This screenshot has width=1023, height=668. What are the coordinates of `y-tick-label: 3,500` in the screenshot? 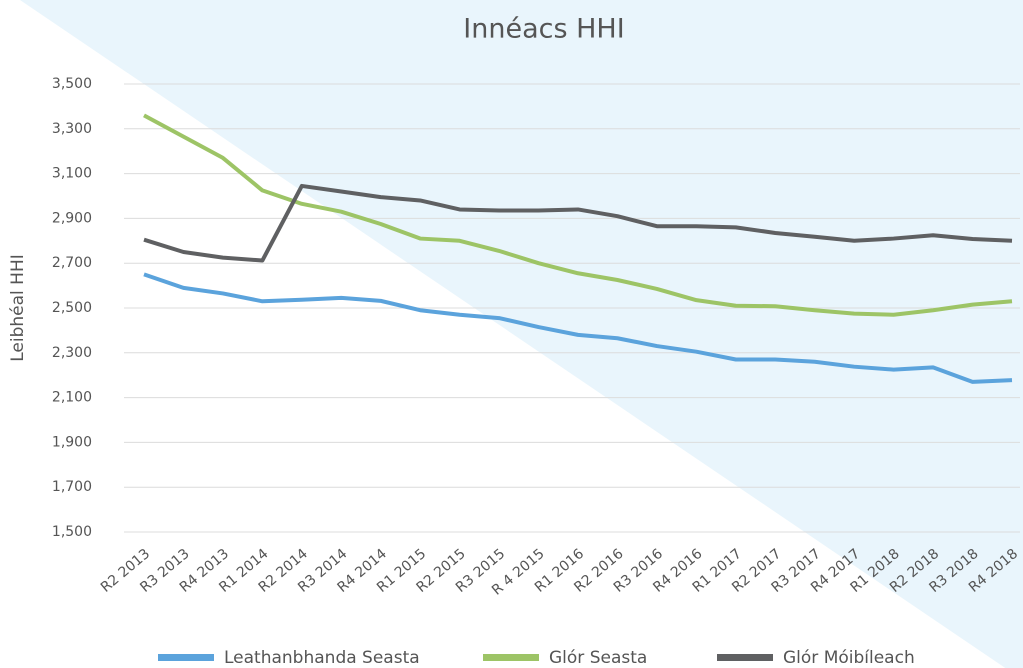 It's located at (72, 84).